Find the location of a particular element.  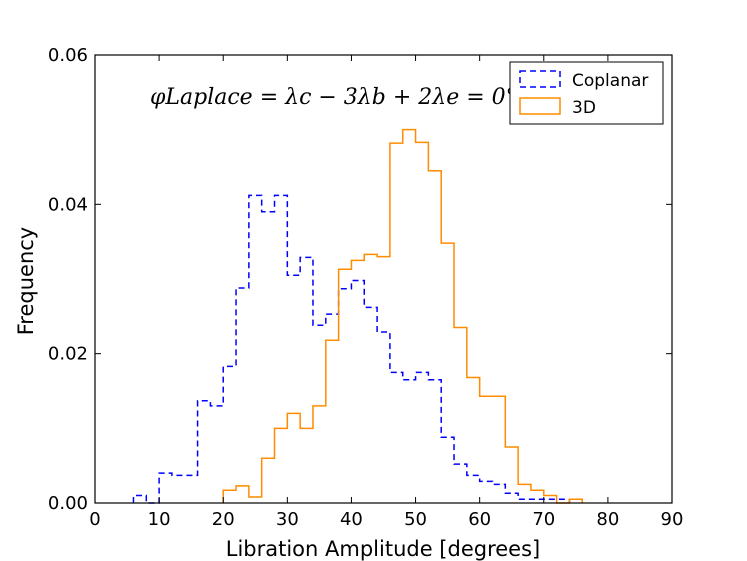

x-tick-label: 40 is located at coordinates (351, 519).